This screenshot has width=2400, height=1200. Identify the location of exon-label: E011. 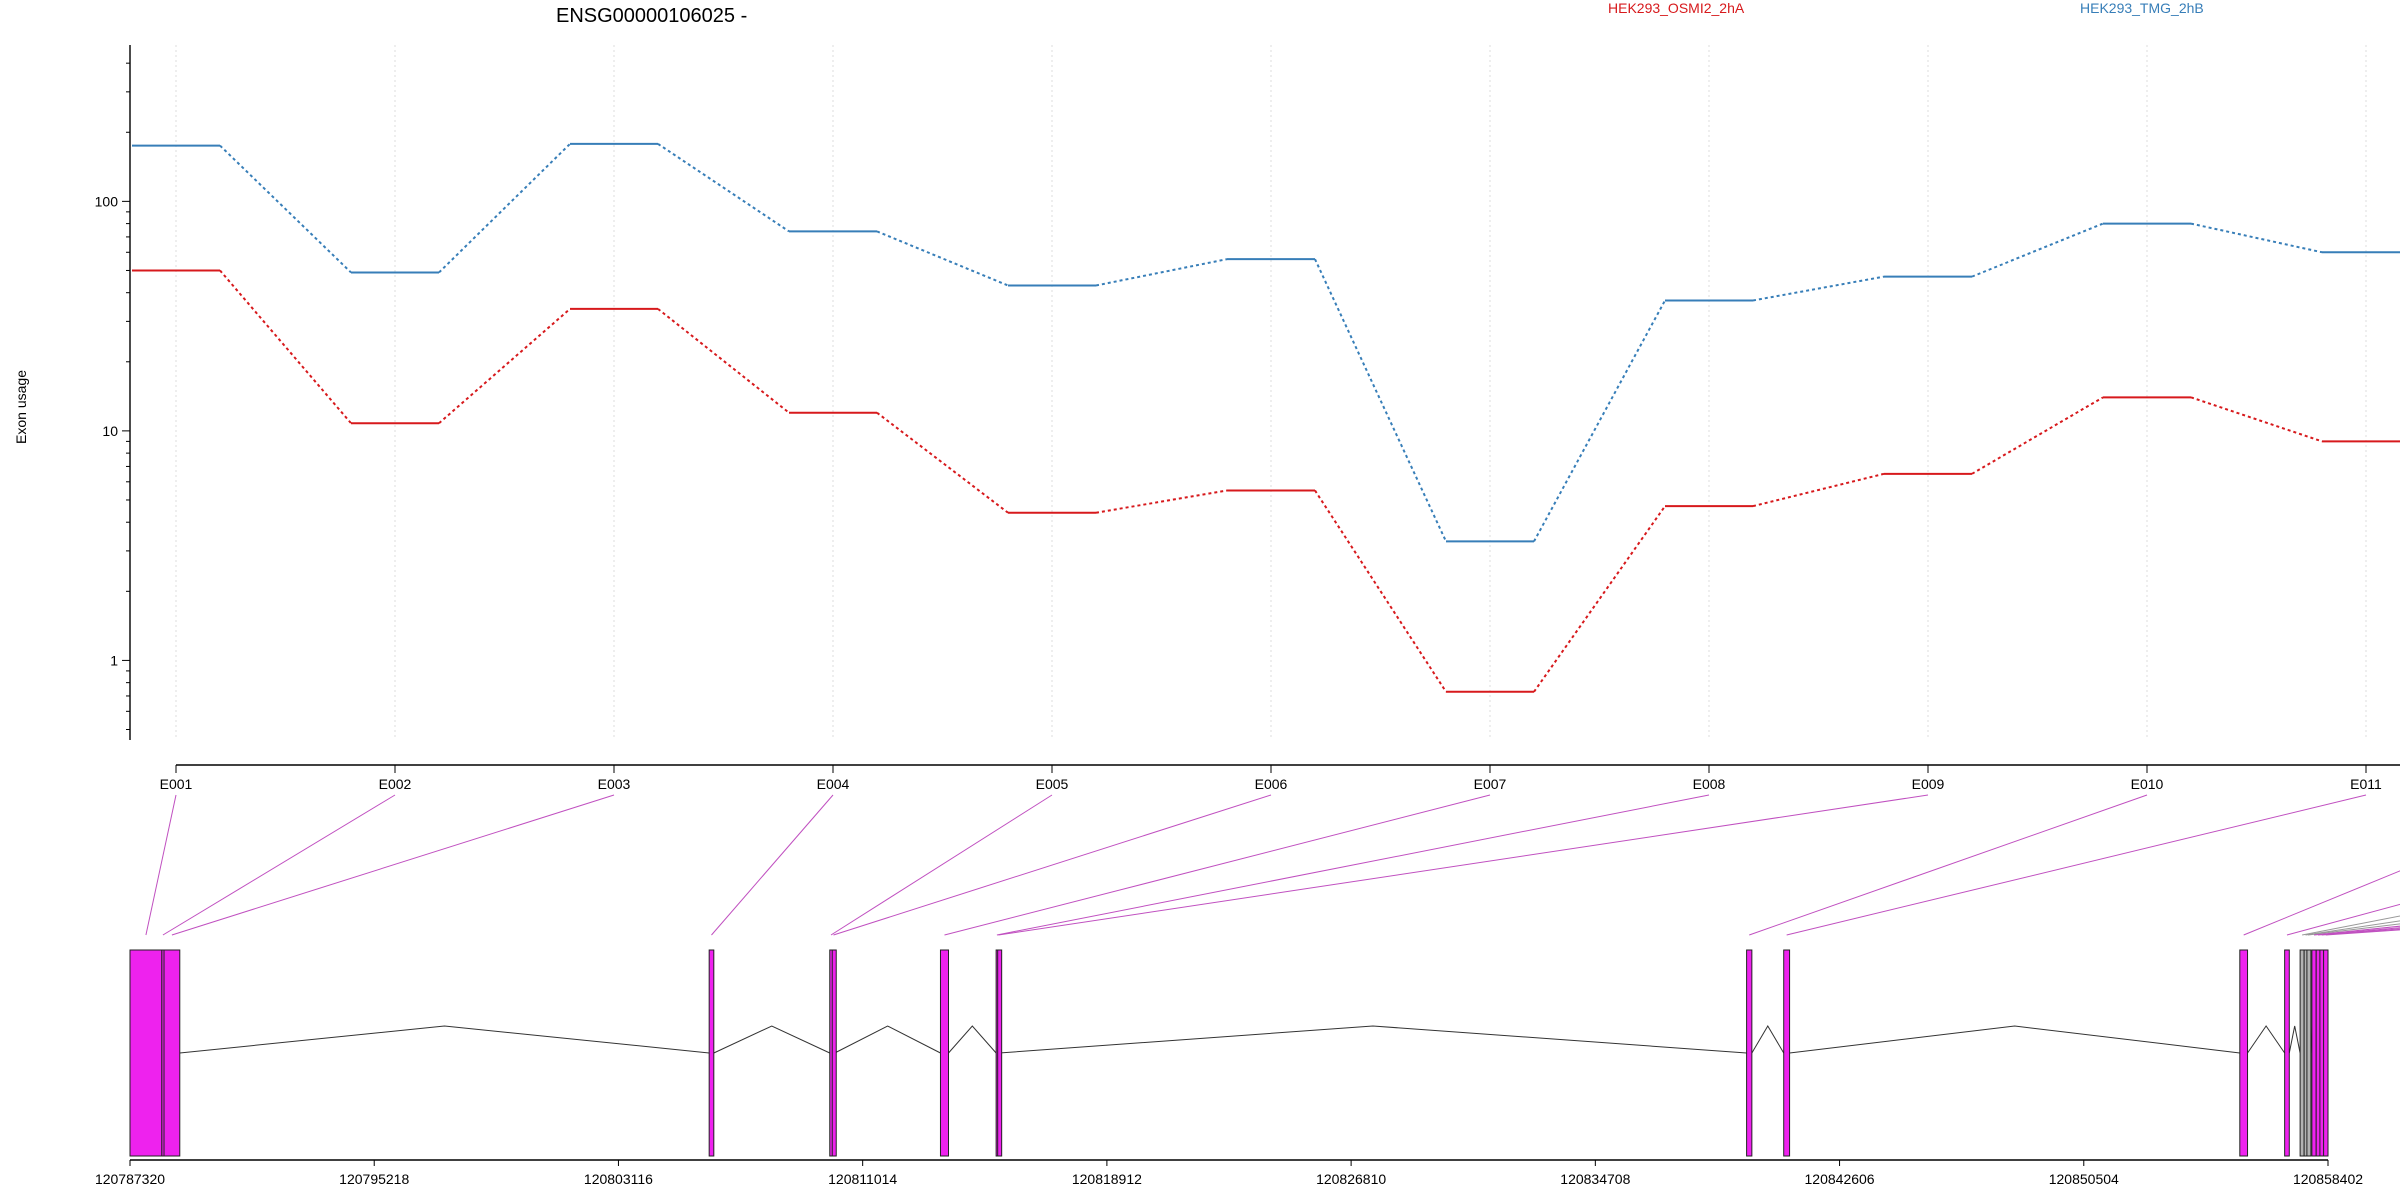
(2366, 784).